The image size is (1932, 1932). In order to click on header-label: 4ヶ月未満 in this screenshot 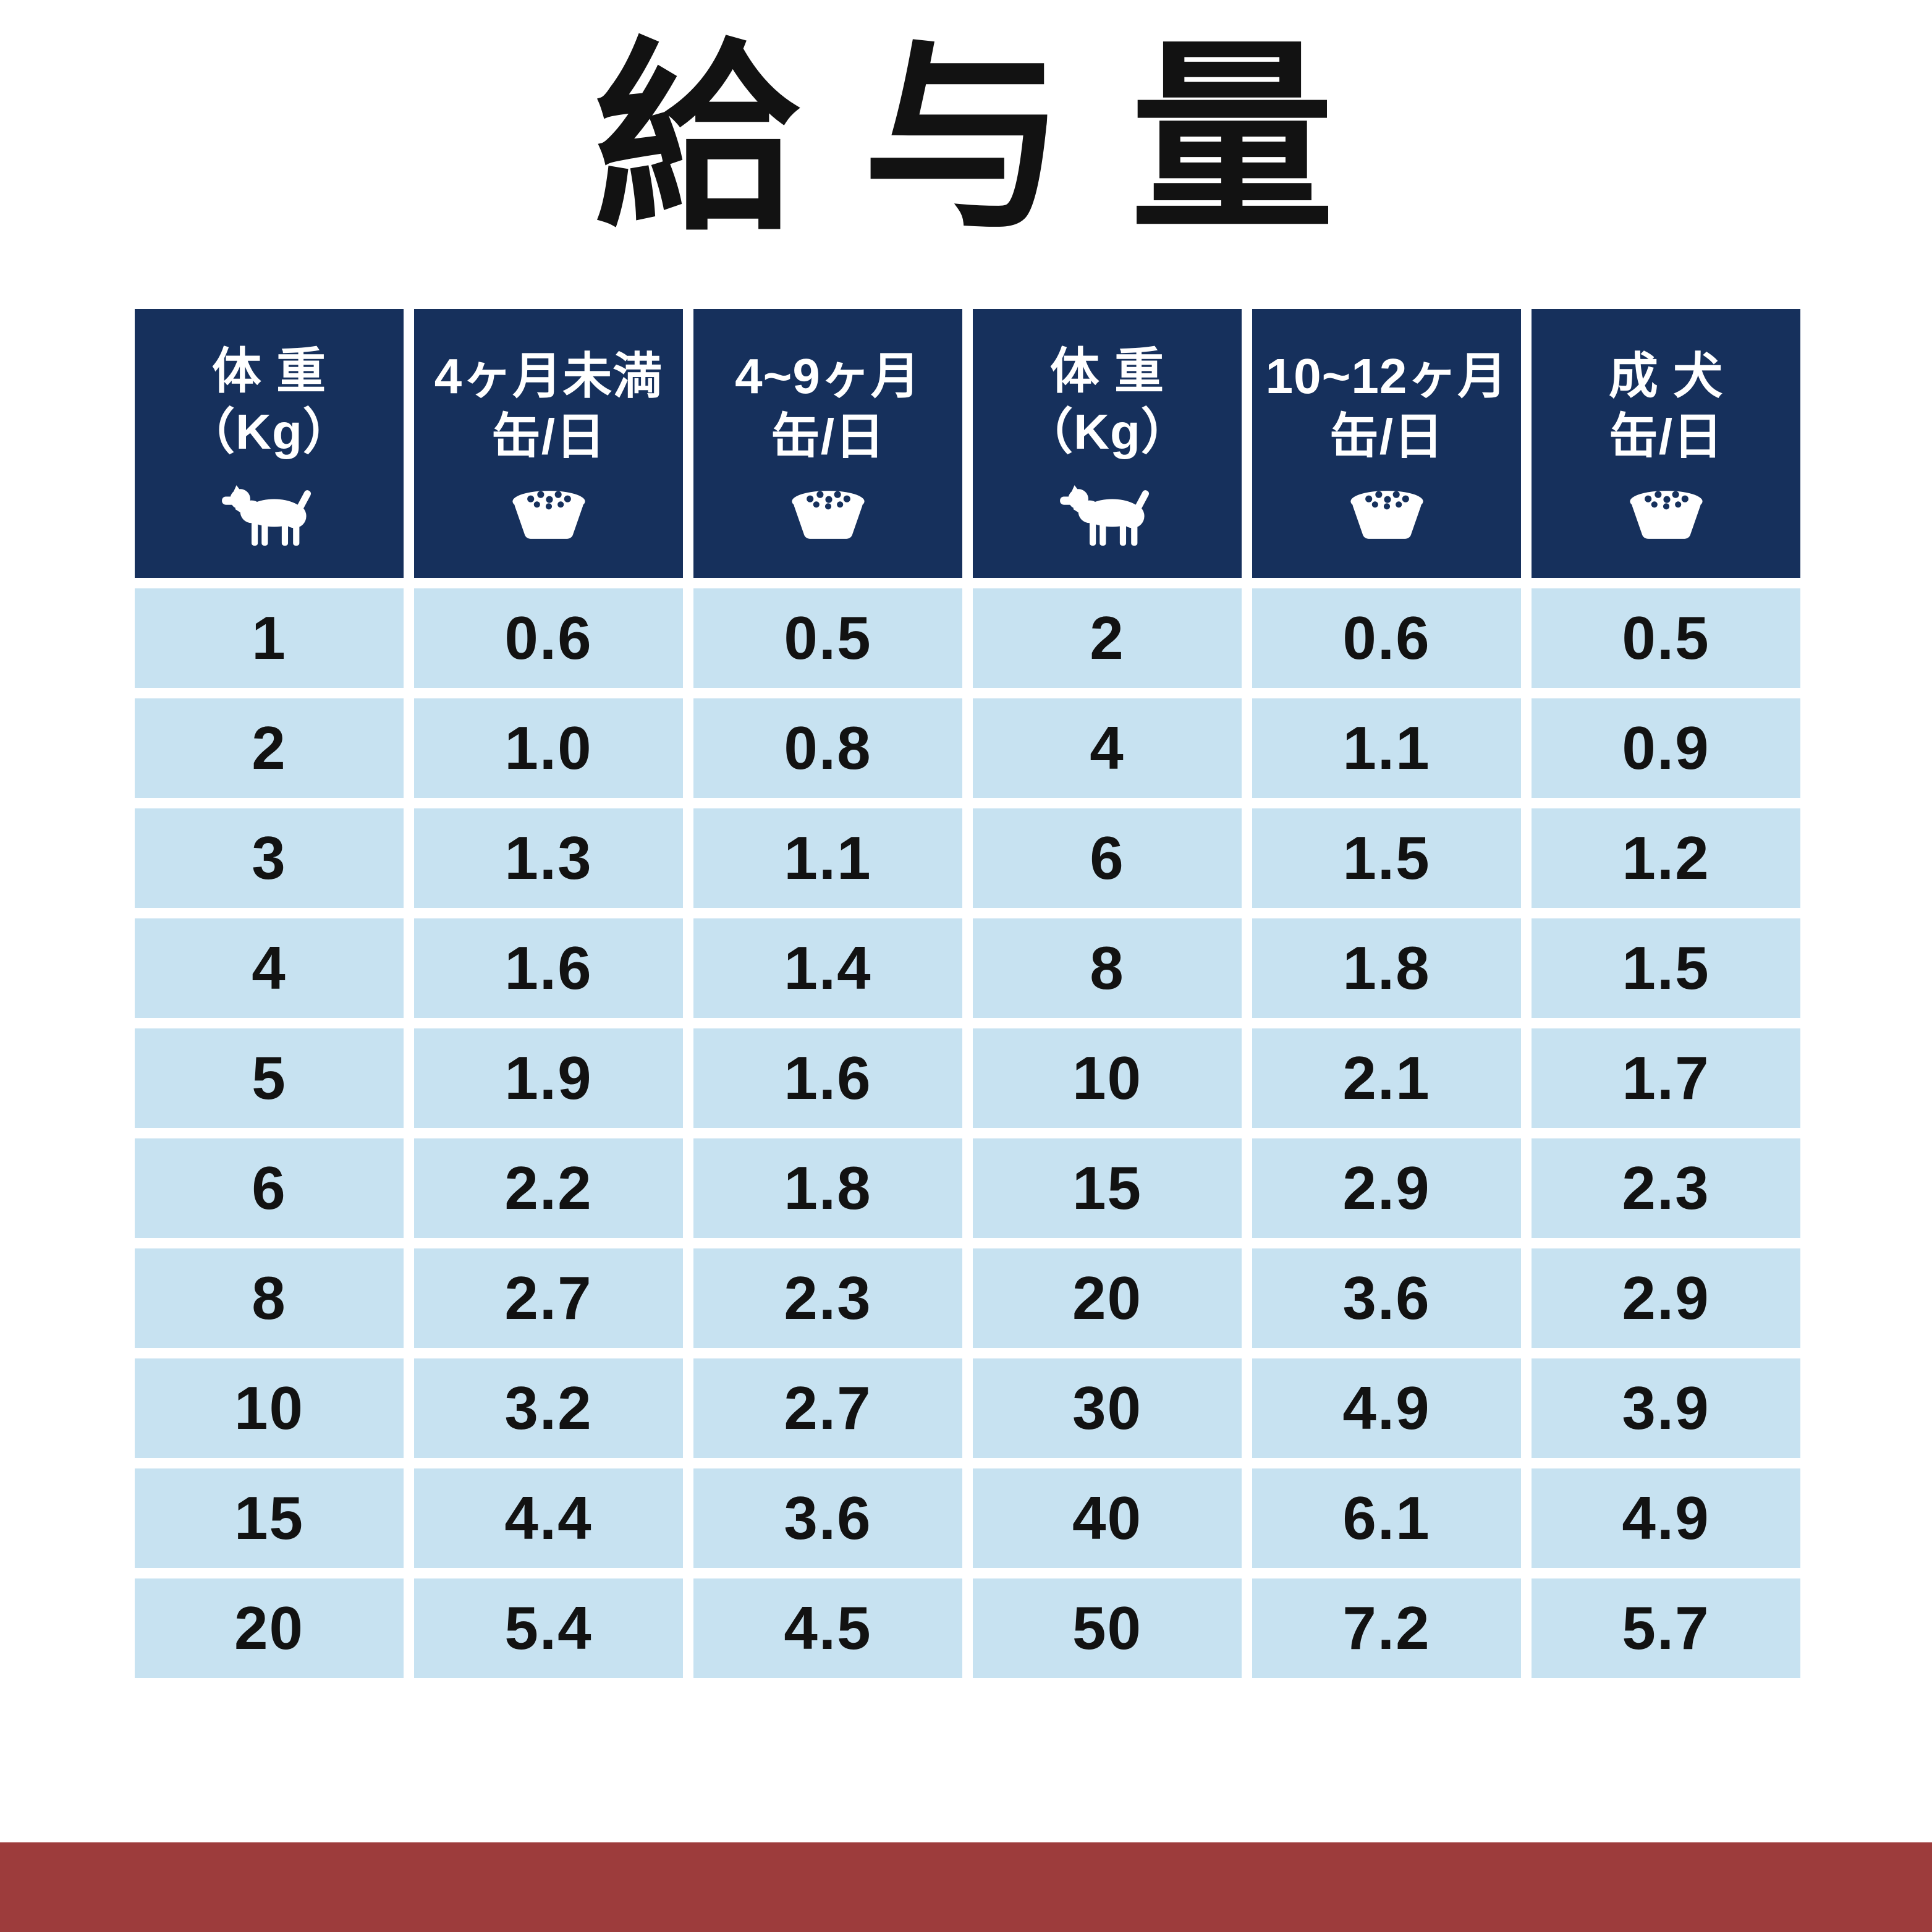, I will do `click(548, 376)`.